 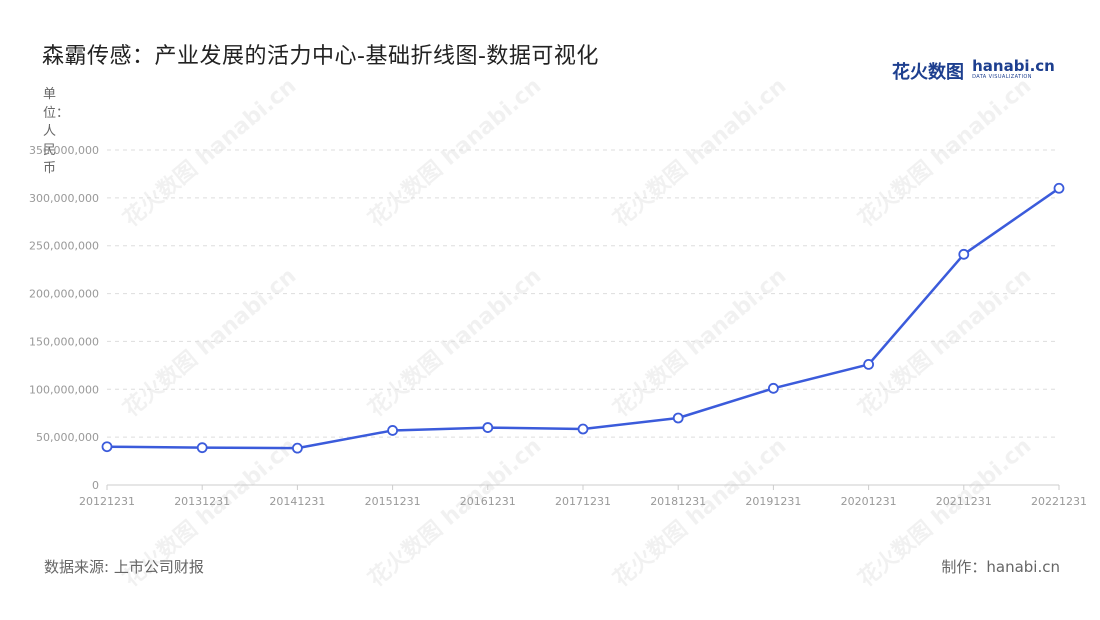 What do you see at coordinates (297, 501) in the screenshot?
I see `x-tick-label: 20141231` at bounding box center [297, 501].